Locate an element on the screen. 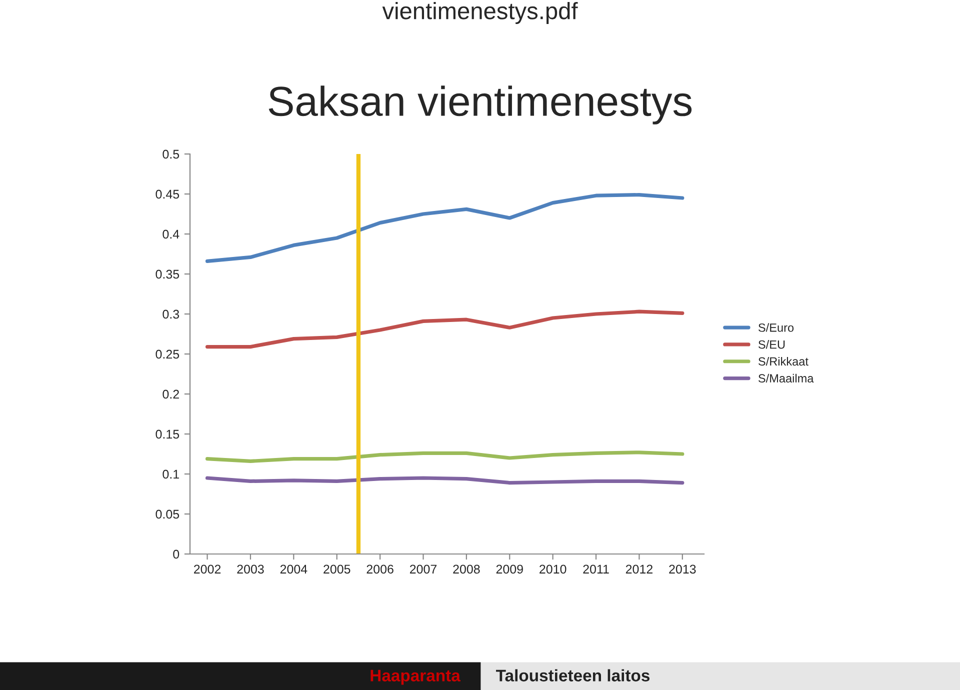 This screenshot has width=960, height=690. y-tick-label: 0 is located at coordinates (176, 554).